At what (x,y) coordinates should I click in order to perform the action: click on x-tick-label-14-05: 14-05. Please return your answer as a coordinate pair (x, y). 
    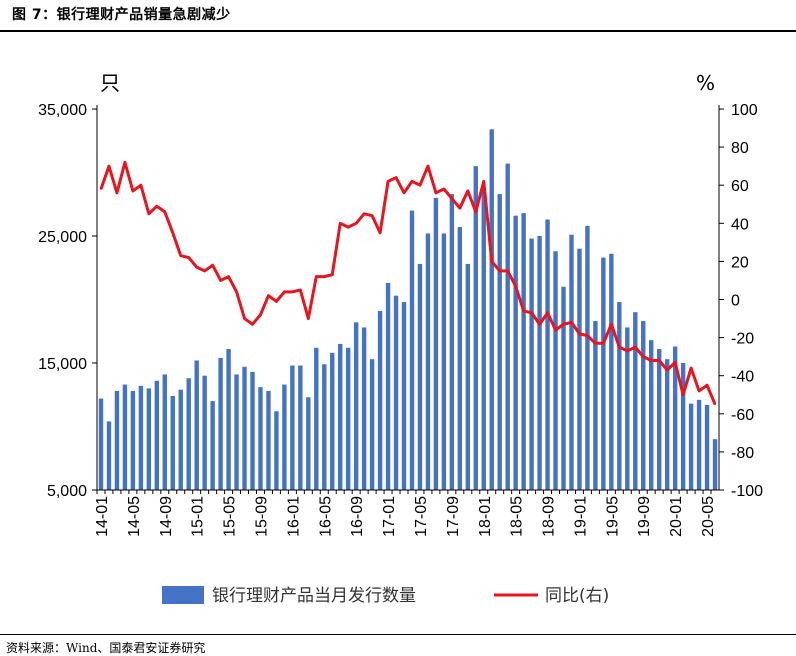
    Looking at the image, I should click on (134, 516).